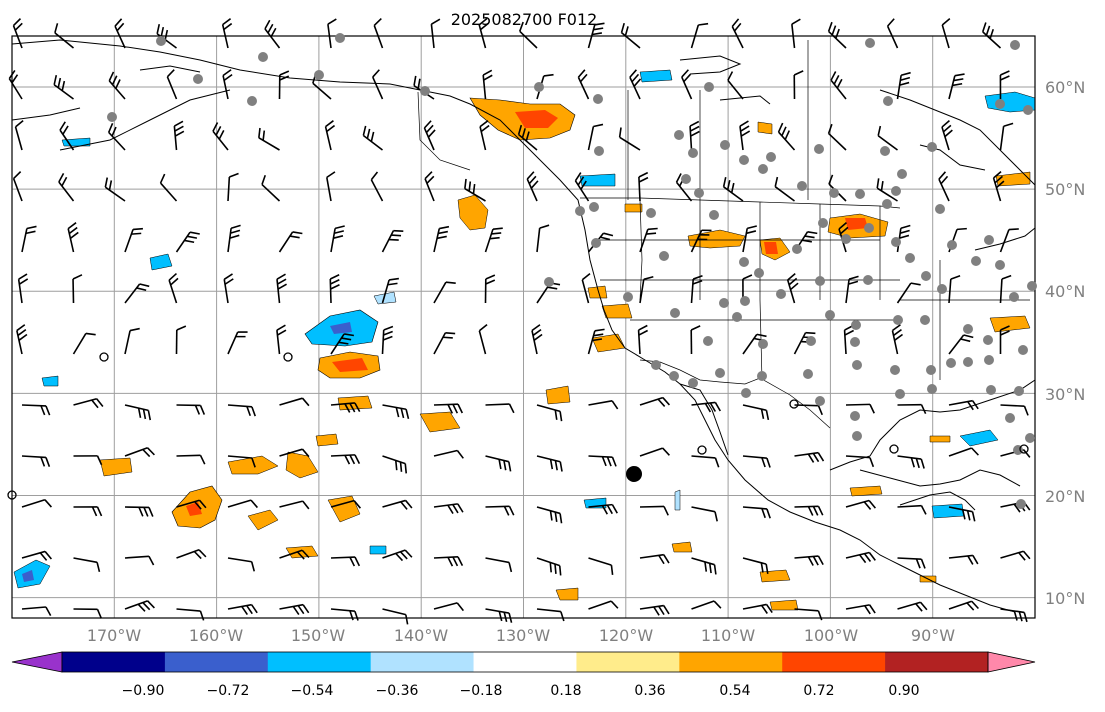  Describe the element at coordinates (318, 635) in the screenshot. I see `lon-label-150w: 150°W` at that location.